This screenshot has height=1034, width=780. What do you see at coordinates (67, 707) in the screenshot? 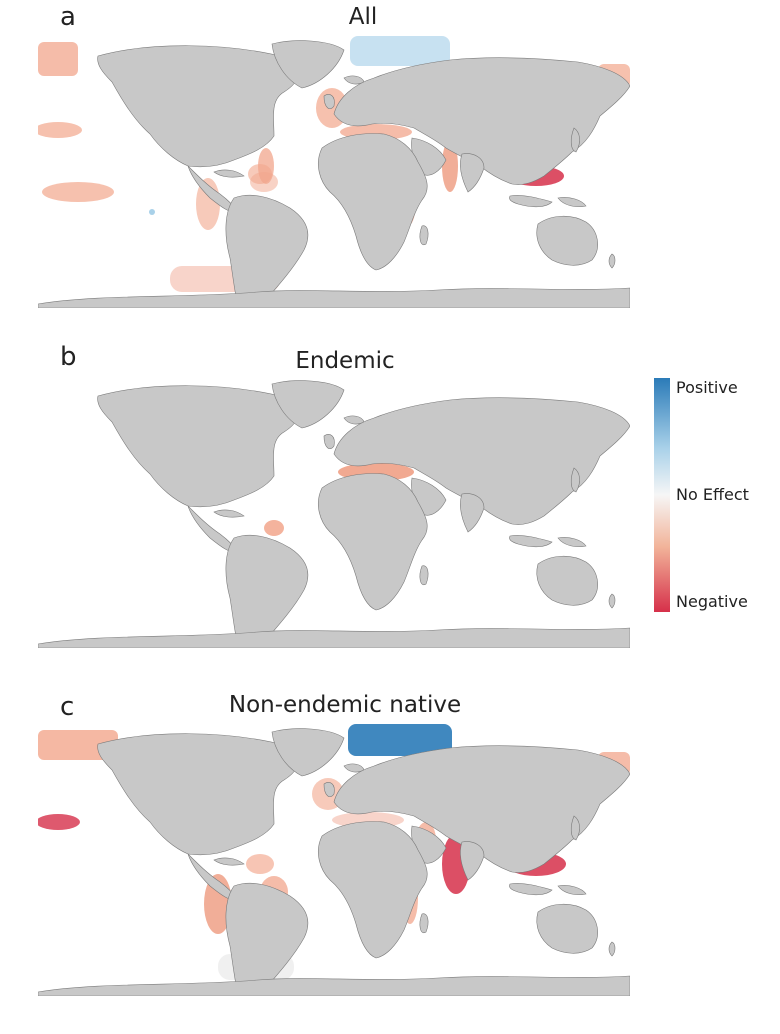
I see `panel-letter: c` at bounding box center [67, 707].